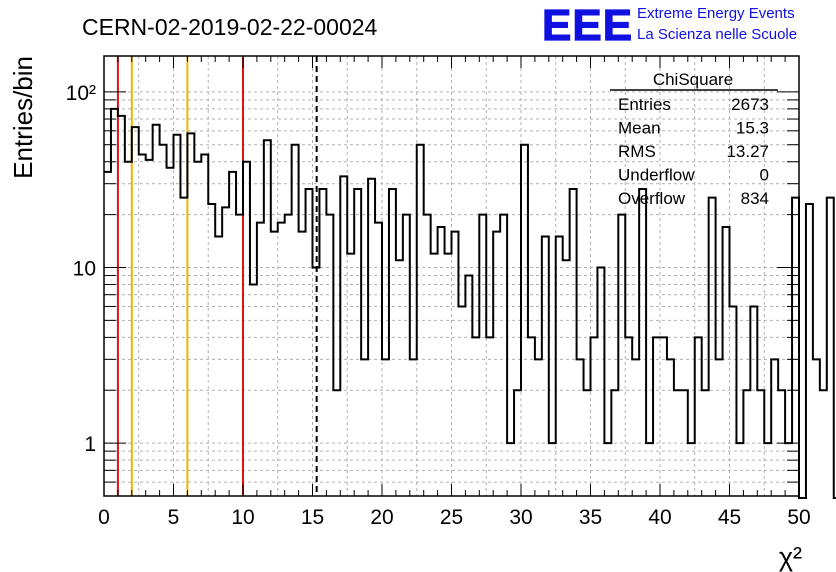 The height and width of the screenshot is (572, 836). I want to click on x-tick-label: 30, so click(520, 517).